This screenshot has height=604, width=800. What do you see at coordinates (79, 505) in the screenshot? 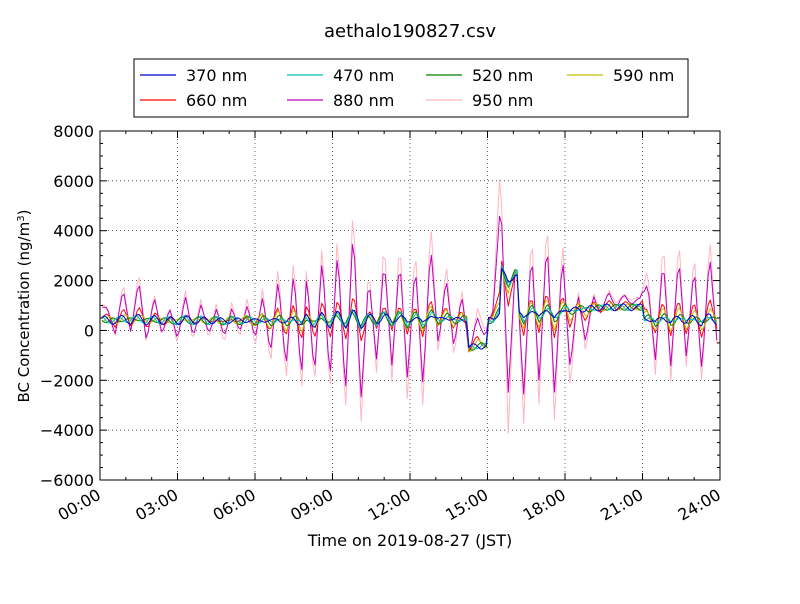
I see `x-tick-label: 00:00` at bounding box center [79, 505].